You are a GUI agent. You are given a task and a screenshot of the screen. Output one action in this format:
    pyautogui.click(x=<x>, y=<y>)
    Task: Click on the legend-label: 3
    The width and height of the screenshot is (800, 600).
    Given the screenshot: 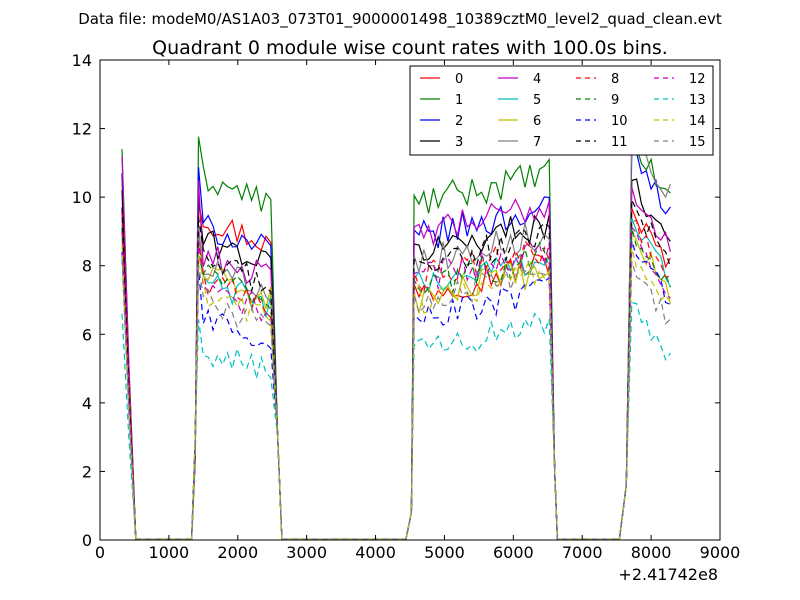 What is the action you would take?
    pyautogui.click(x=459, y=142)
    